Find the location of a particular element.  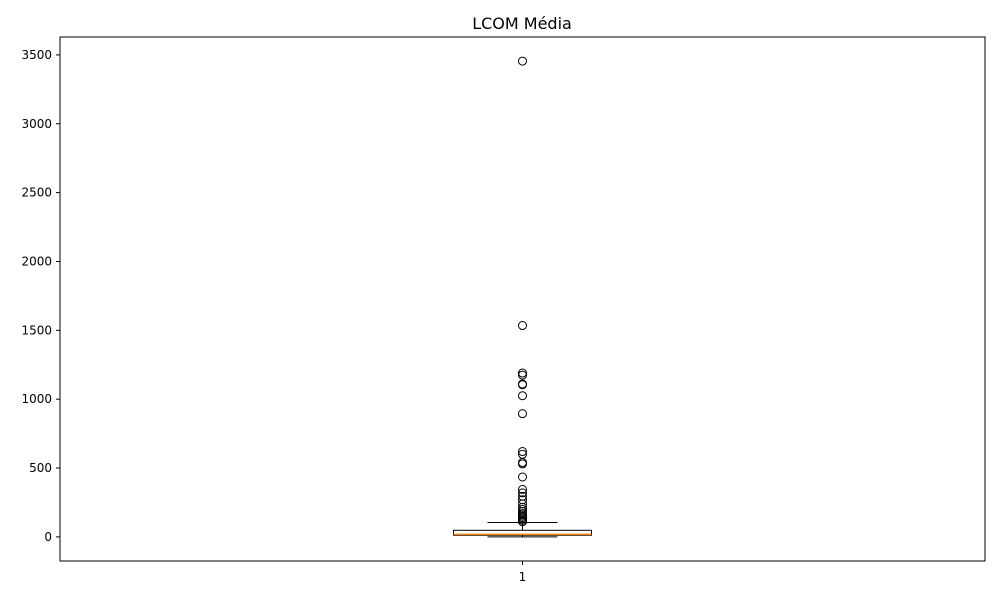

y-tick-label: 3000 is located at coordinates (36, 124).